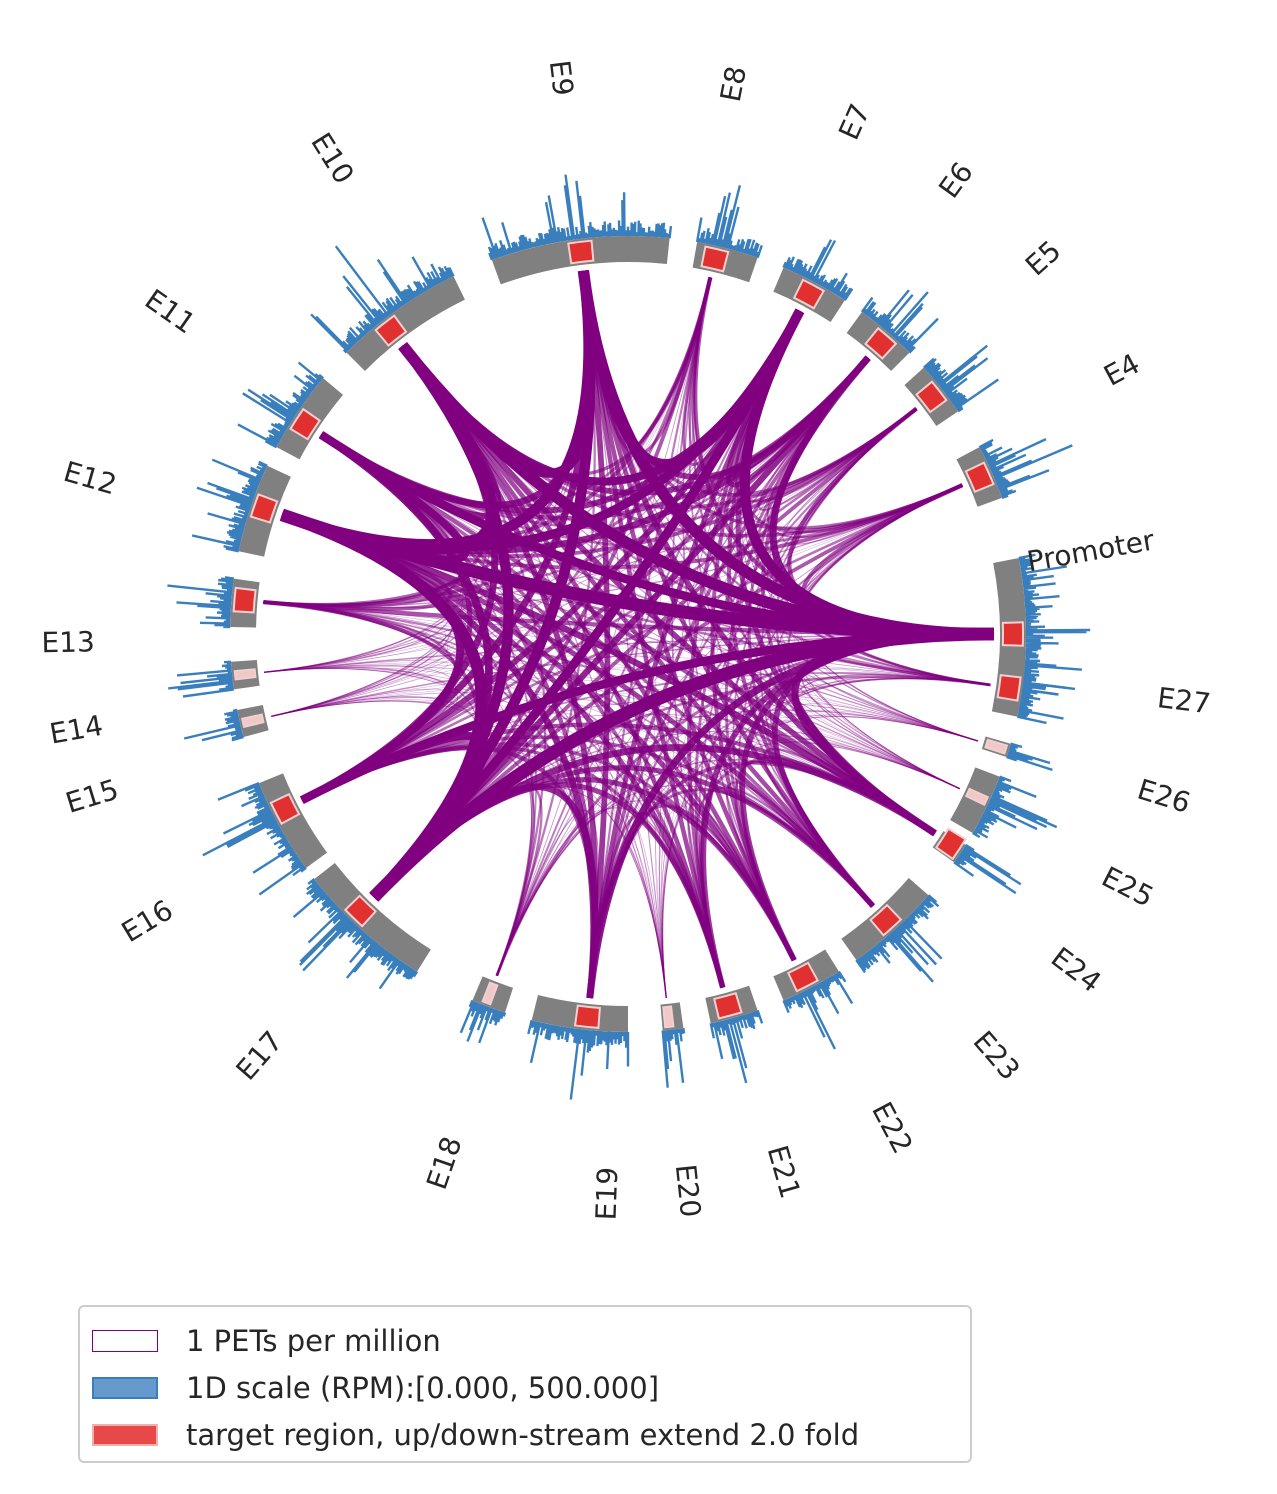  What do you see at coordinates (799, 871) in the screenshot?
I see `link-e22-e23` at bounding box center [799, 871].